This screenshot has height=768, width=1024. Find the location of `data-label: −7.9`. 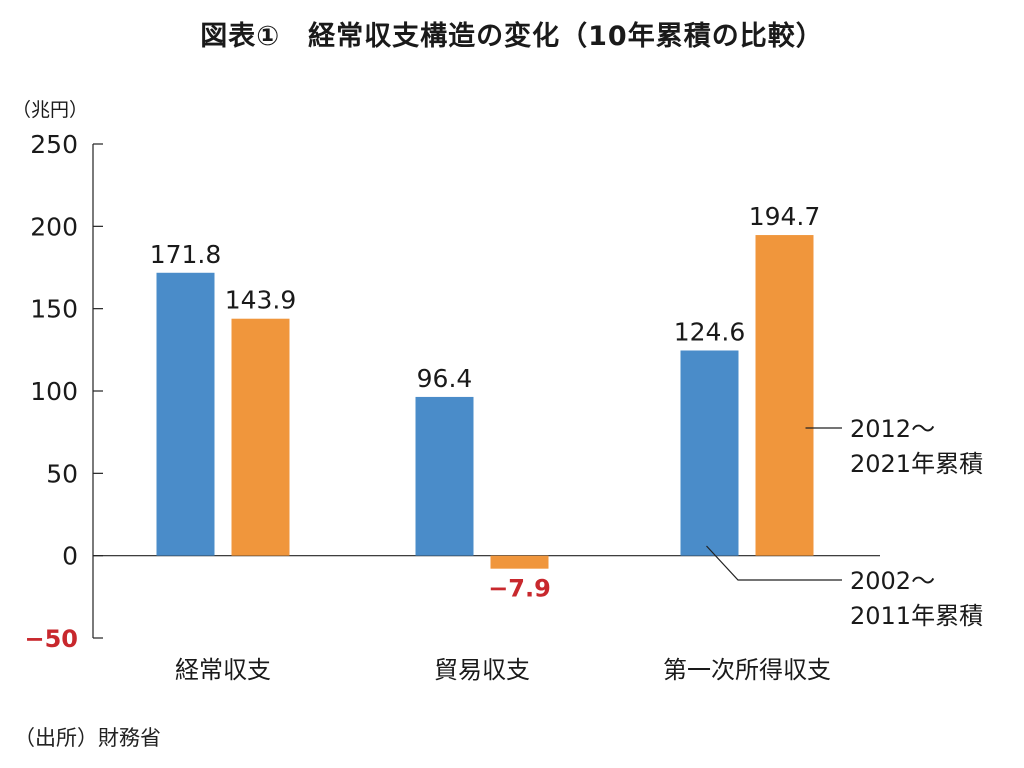

data-label: −7.9 is located at coordinates (519, 589).